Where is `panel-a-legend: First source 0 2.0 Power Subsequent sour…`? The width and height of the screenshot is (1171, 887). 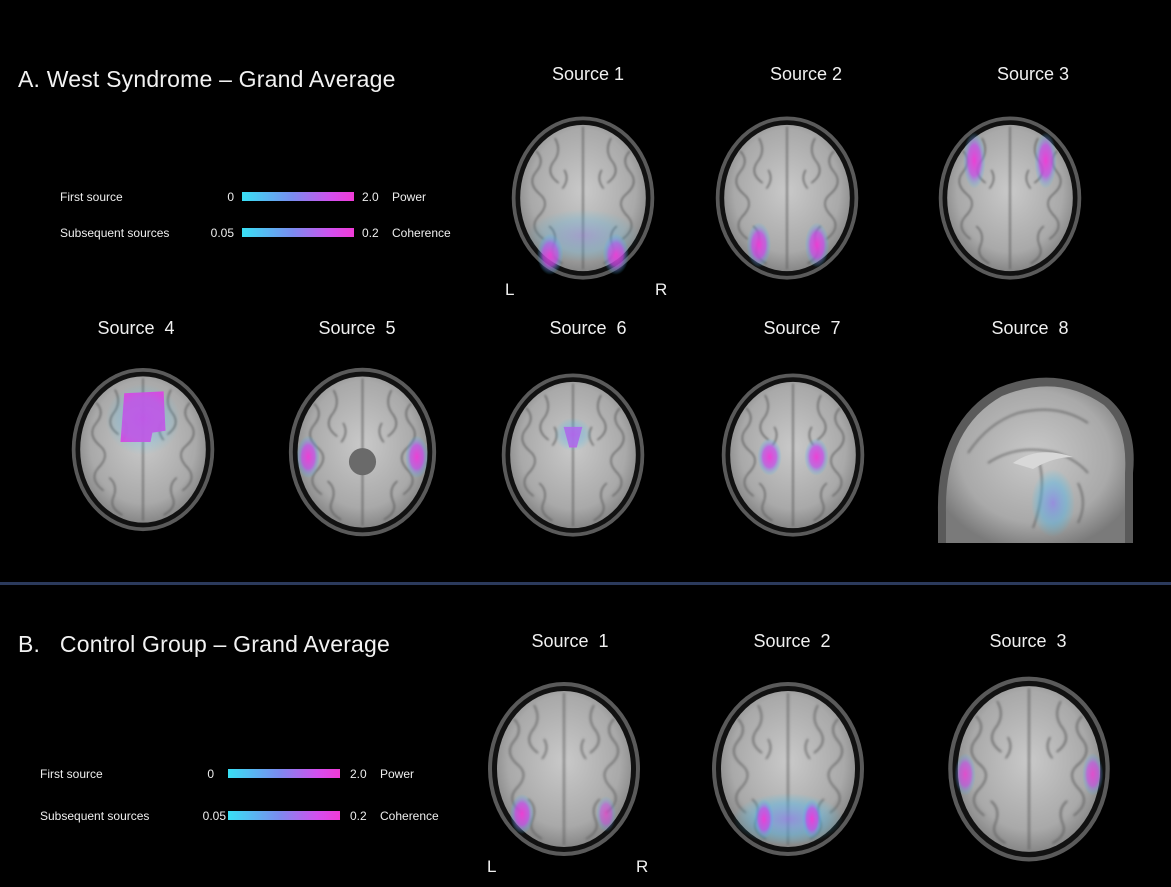 panel-a-legend: First source 0 2.0 Power Subsequent sour… is located at coordinates (270, 220).